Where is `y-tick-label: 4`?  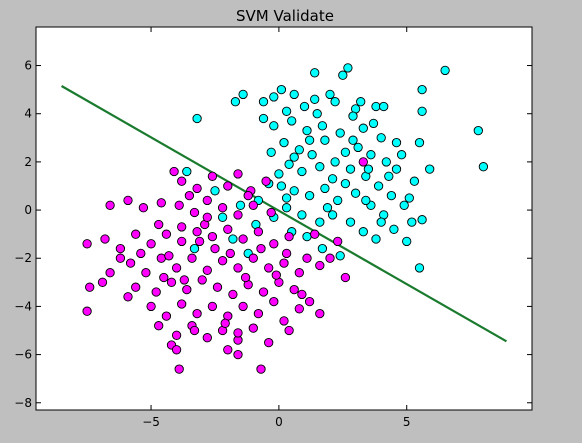
y-tick-label: 4 is located at coordinates (28, 114).